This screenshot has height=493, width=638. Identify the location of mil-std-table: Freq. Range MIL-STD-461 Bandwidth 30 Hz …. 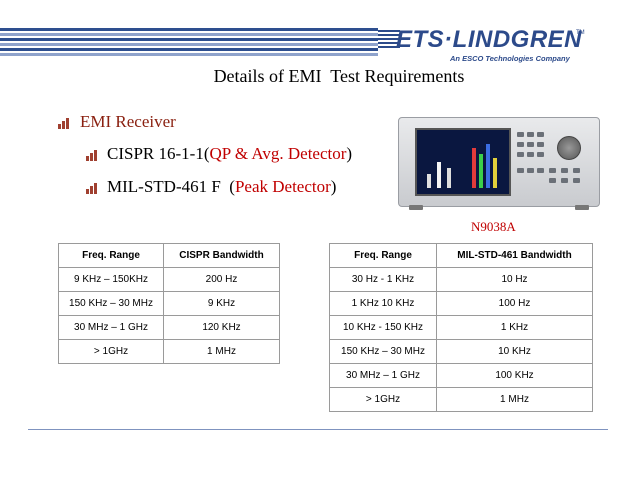
(461, 327).